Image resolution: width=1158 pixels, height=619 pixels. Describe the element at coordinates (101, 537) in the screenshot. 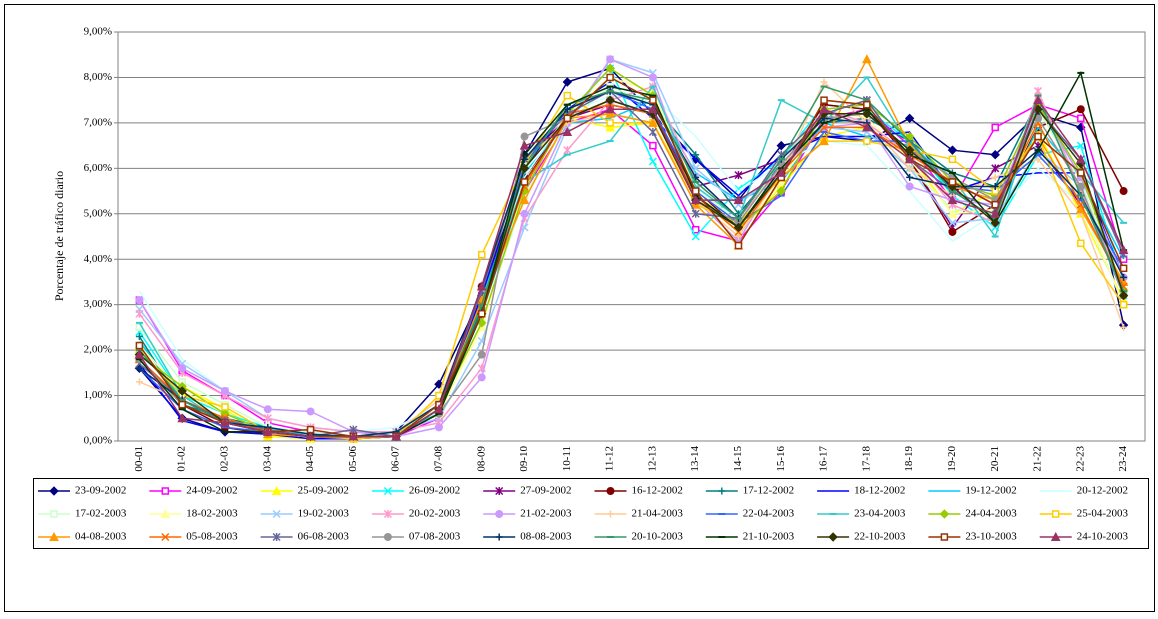

I see `legend-label: 04-08-2003` at that location.